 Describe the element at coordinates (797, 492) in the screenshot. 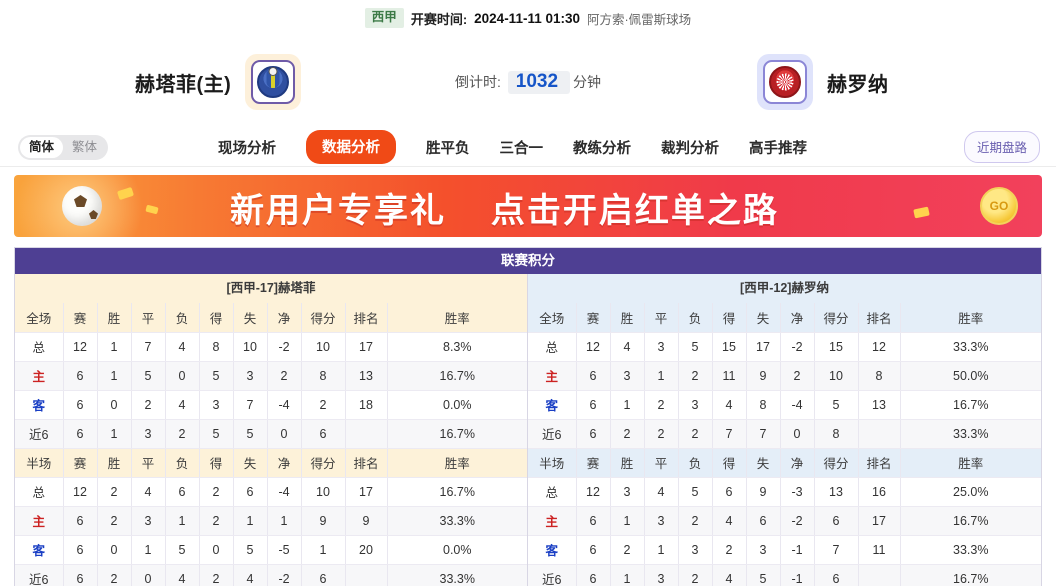

I see `table-cell: -3` at that location.